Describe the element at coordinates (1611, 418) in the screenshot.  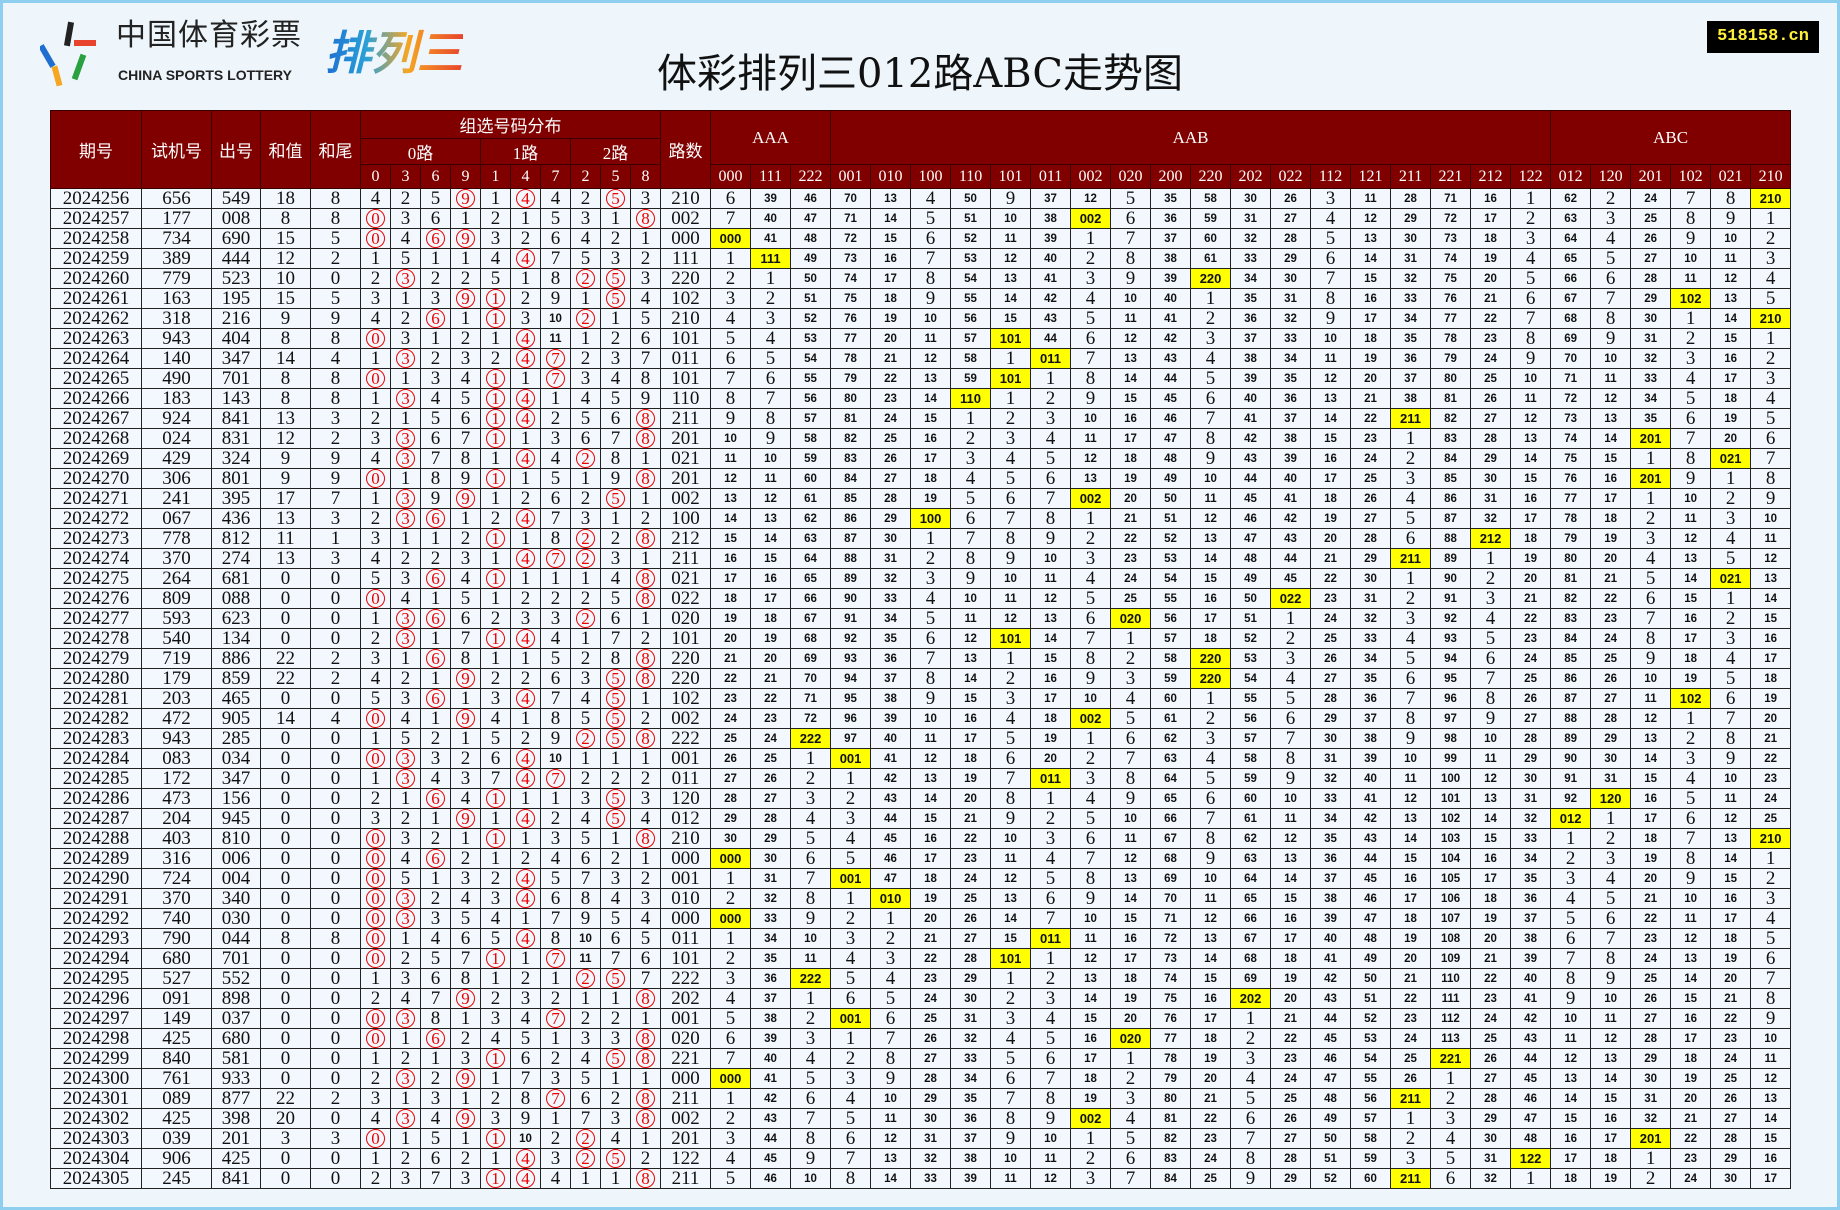
I see `pattern-omission-cell: 13` at that location.